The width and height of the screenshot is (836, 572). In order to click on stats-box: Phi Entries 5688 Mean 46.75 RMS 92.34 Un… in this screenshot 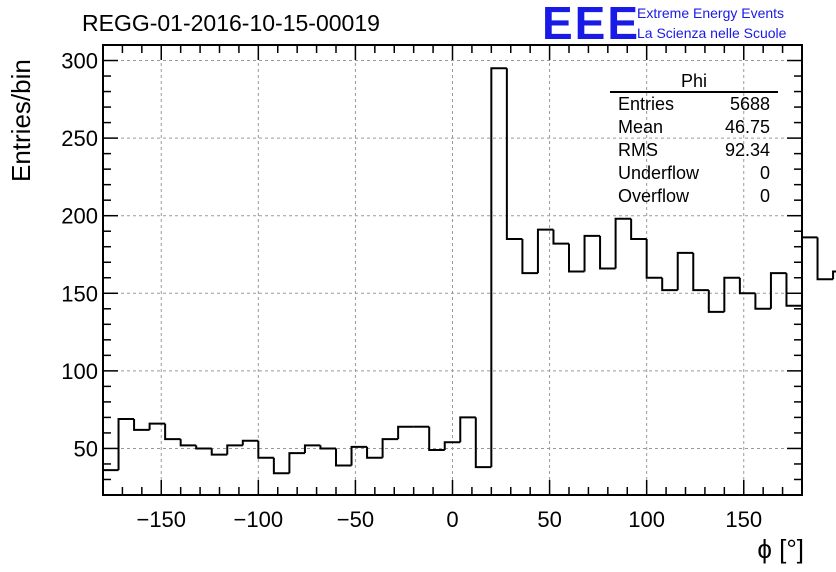, I will do `click(694, 140)`.